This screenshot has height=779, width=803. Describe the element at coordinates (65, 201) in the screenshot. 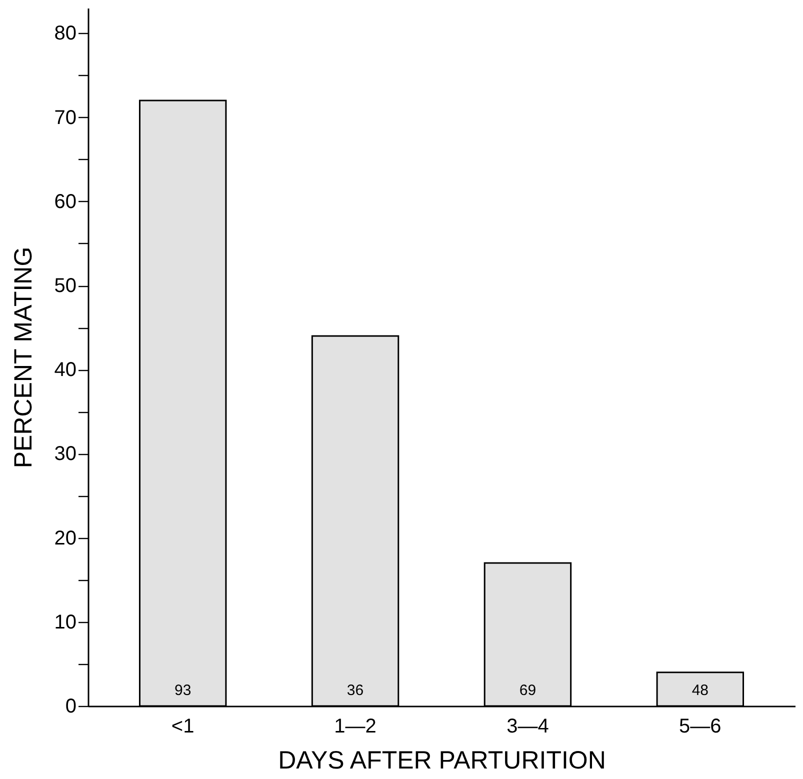

I see `y-tick-label: 60` at that location.